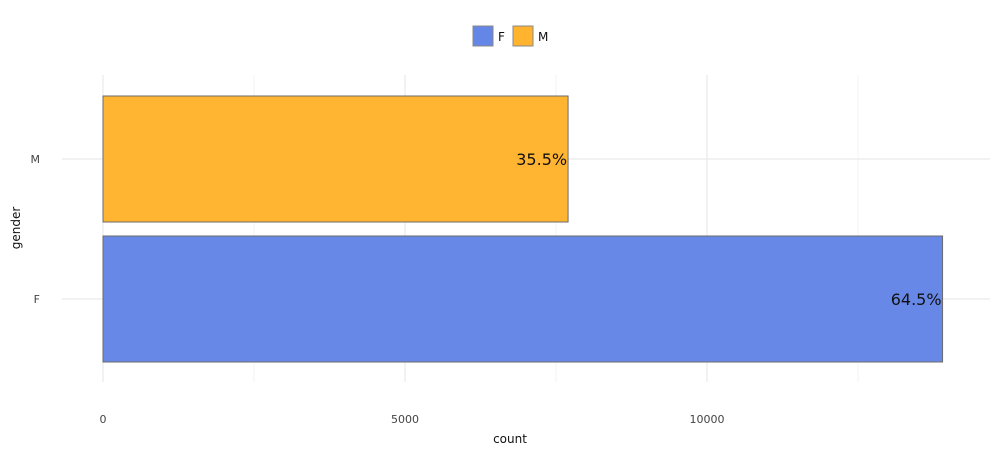 The image size is (1000, 456). I want to click on x-axis-ticks: 0 5000 10000, so click(412, 419).